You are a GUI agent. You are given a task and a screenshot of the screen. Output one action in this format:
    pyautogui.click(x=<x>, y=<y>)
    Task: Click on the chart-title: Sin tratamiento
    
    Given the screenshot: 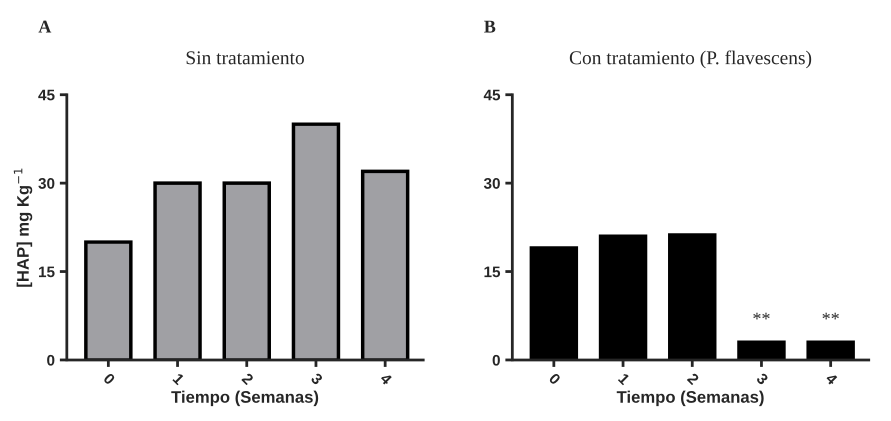 What is the action you would take?
    pyautogui.click(x=245, y=57)
    